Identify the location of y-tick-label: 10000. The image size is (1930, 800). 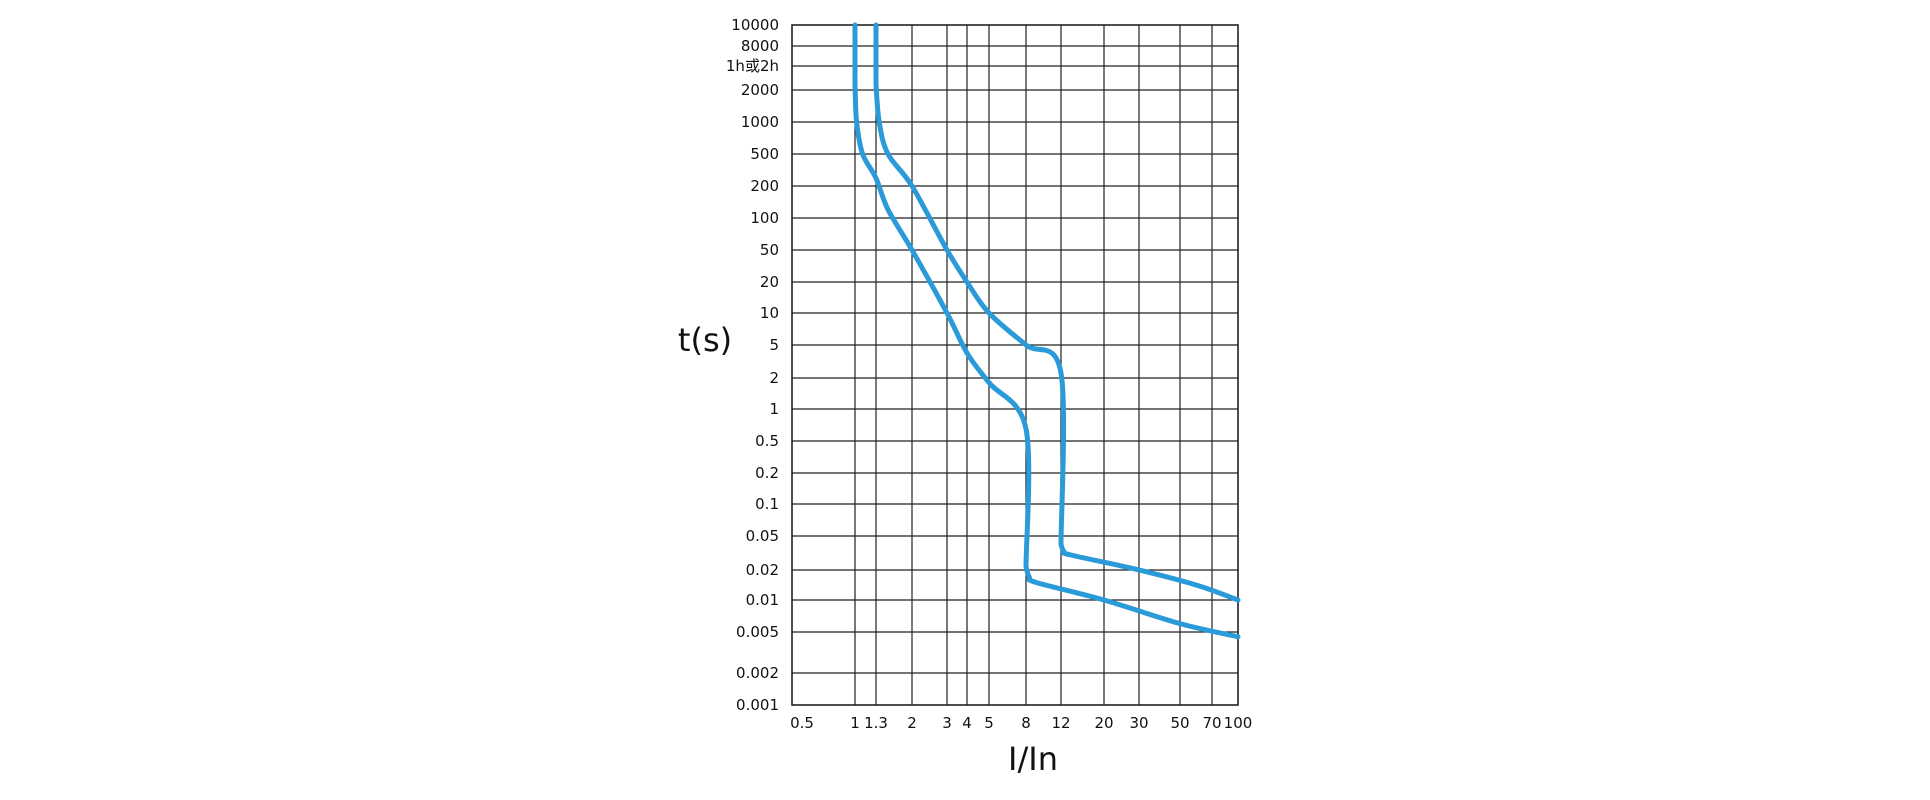
(755, 25).